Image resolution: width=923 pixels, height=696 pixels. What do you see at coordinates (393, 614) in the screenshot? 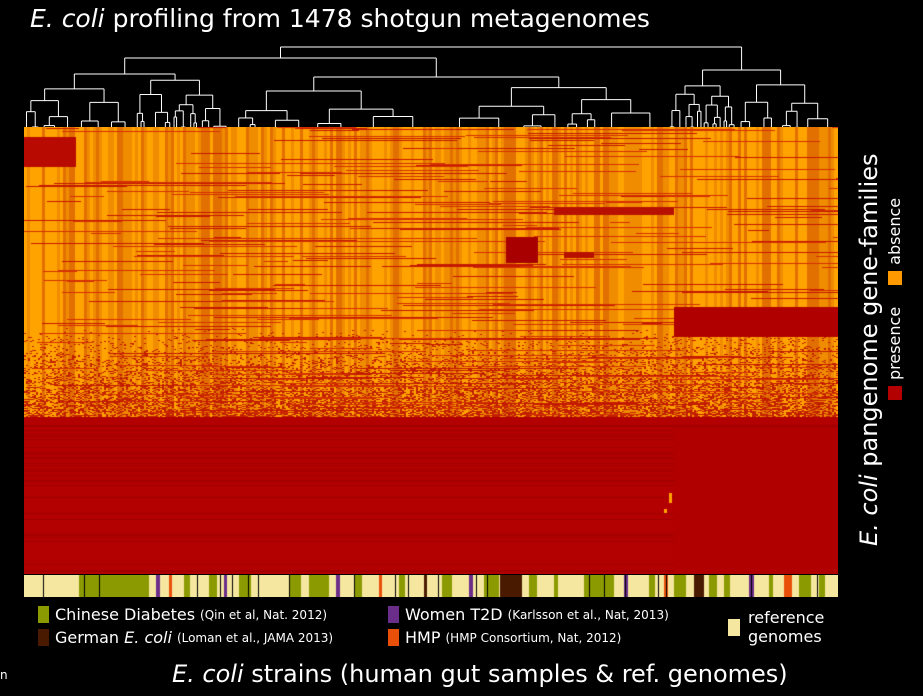
I see `women-t2d-swatch` at bounding box center [393, 614].